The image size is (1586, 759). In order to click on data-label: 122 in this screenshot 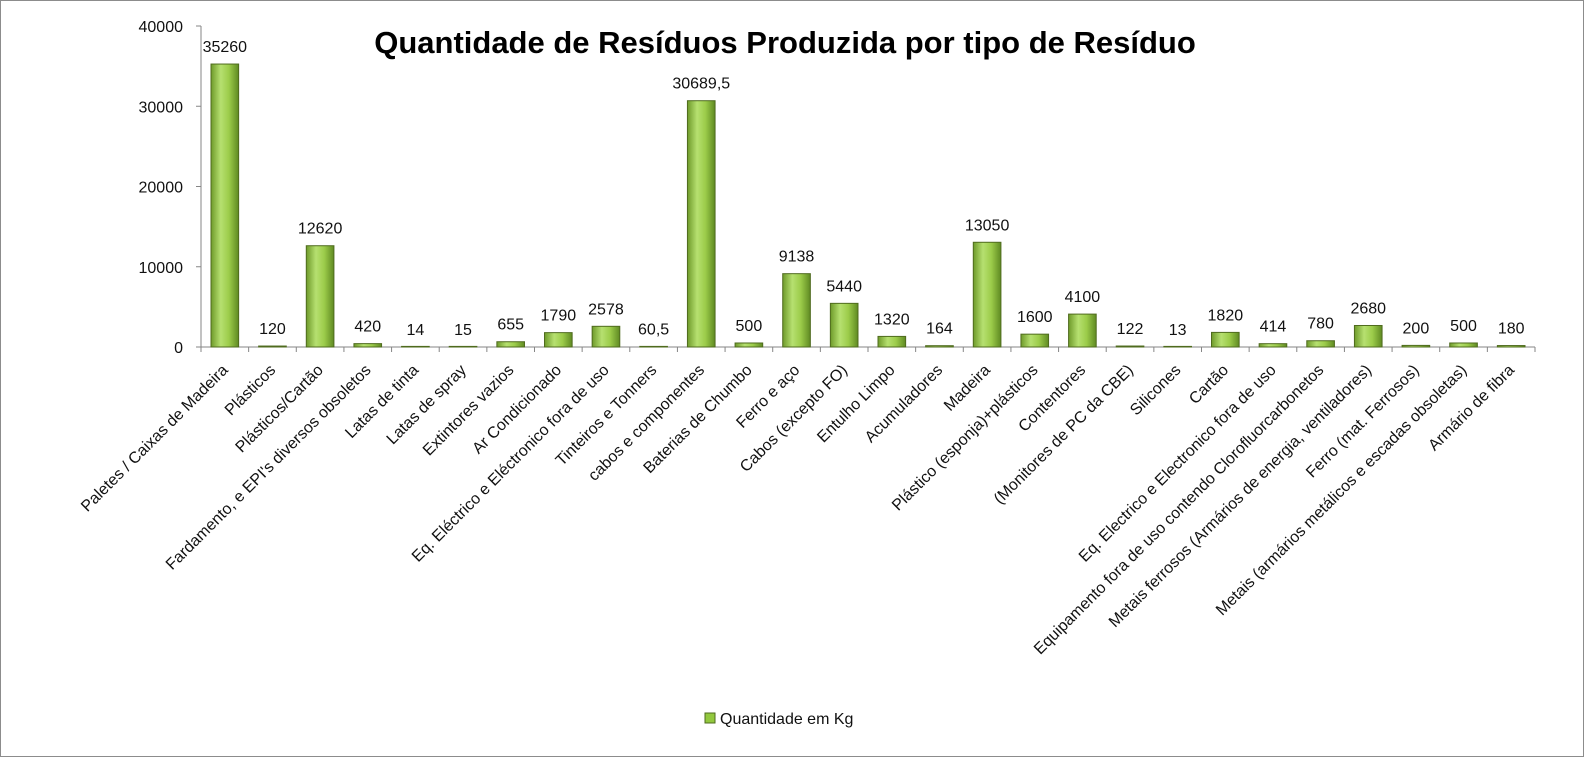, I will do `click(1130, 329)`.